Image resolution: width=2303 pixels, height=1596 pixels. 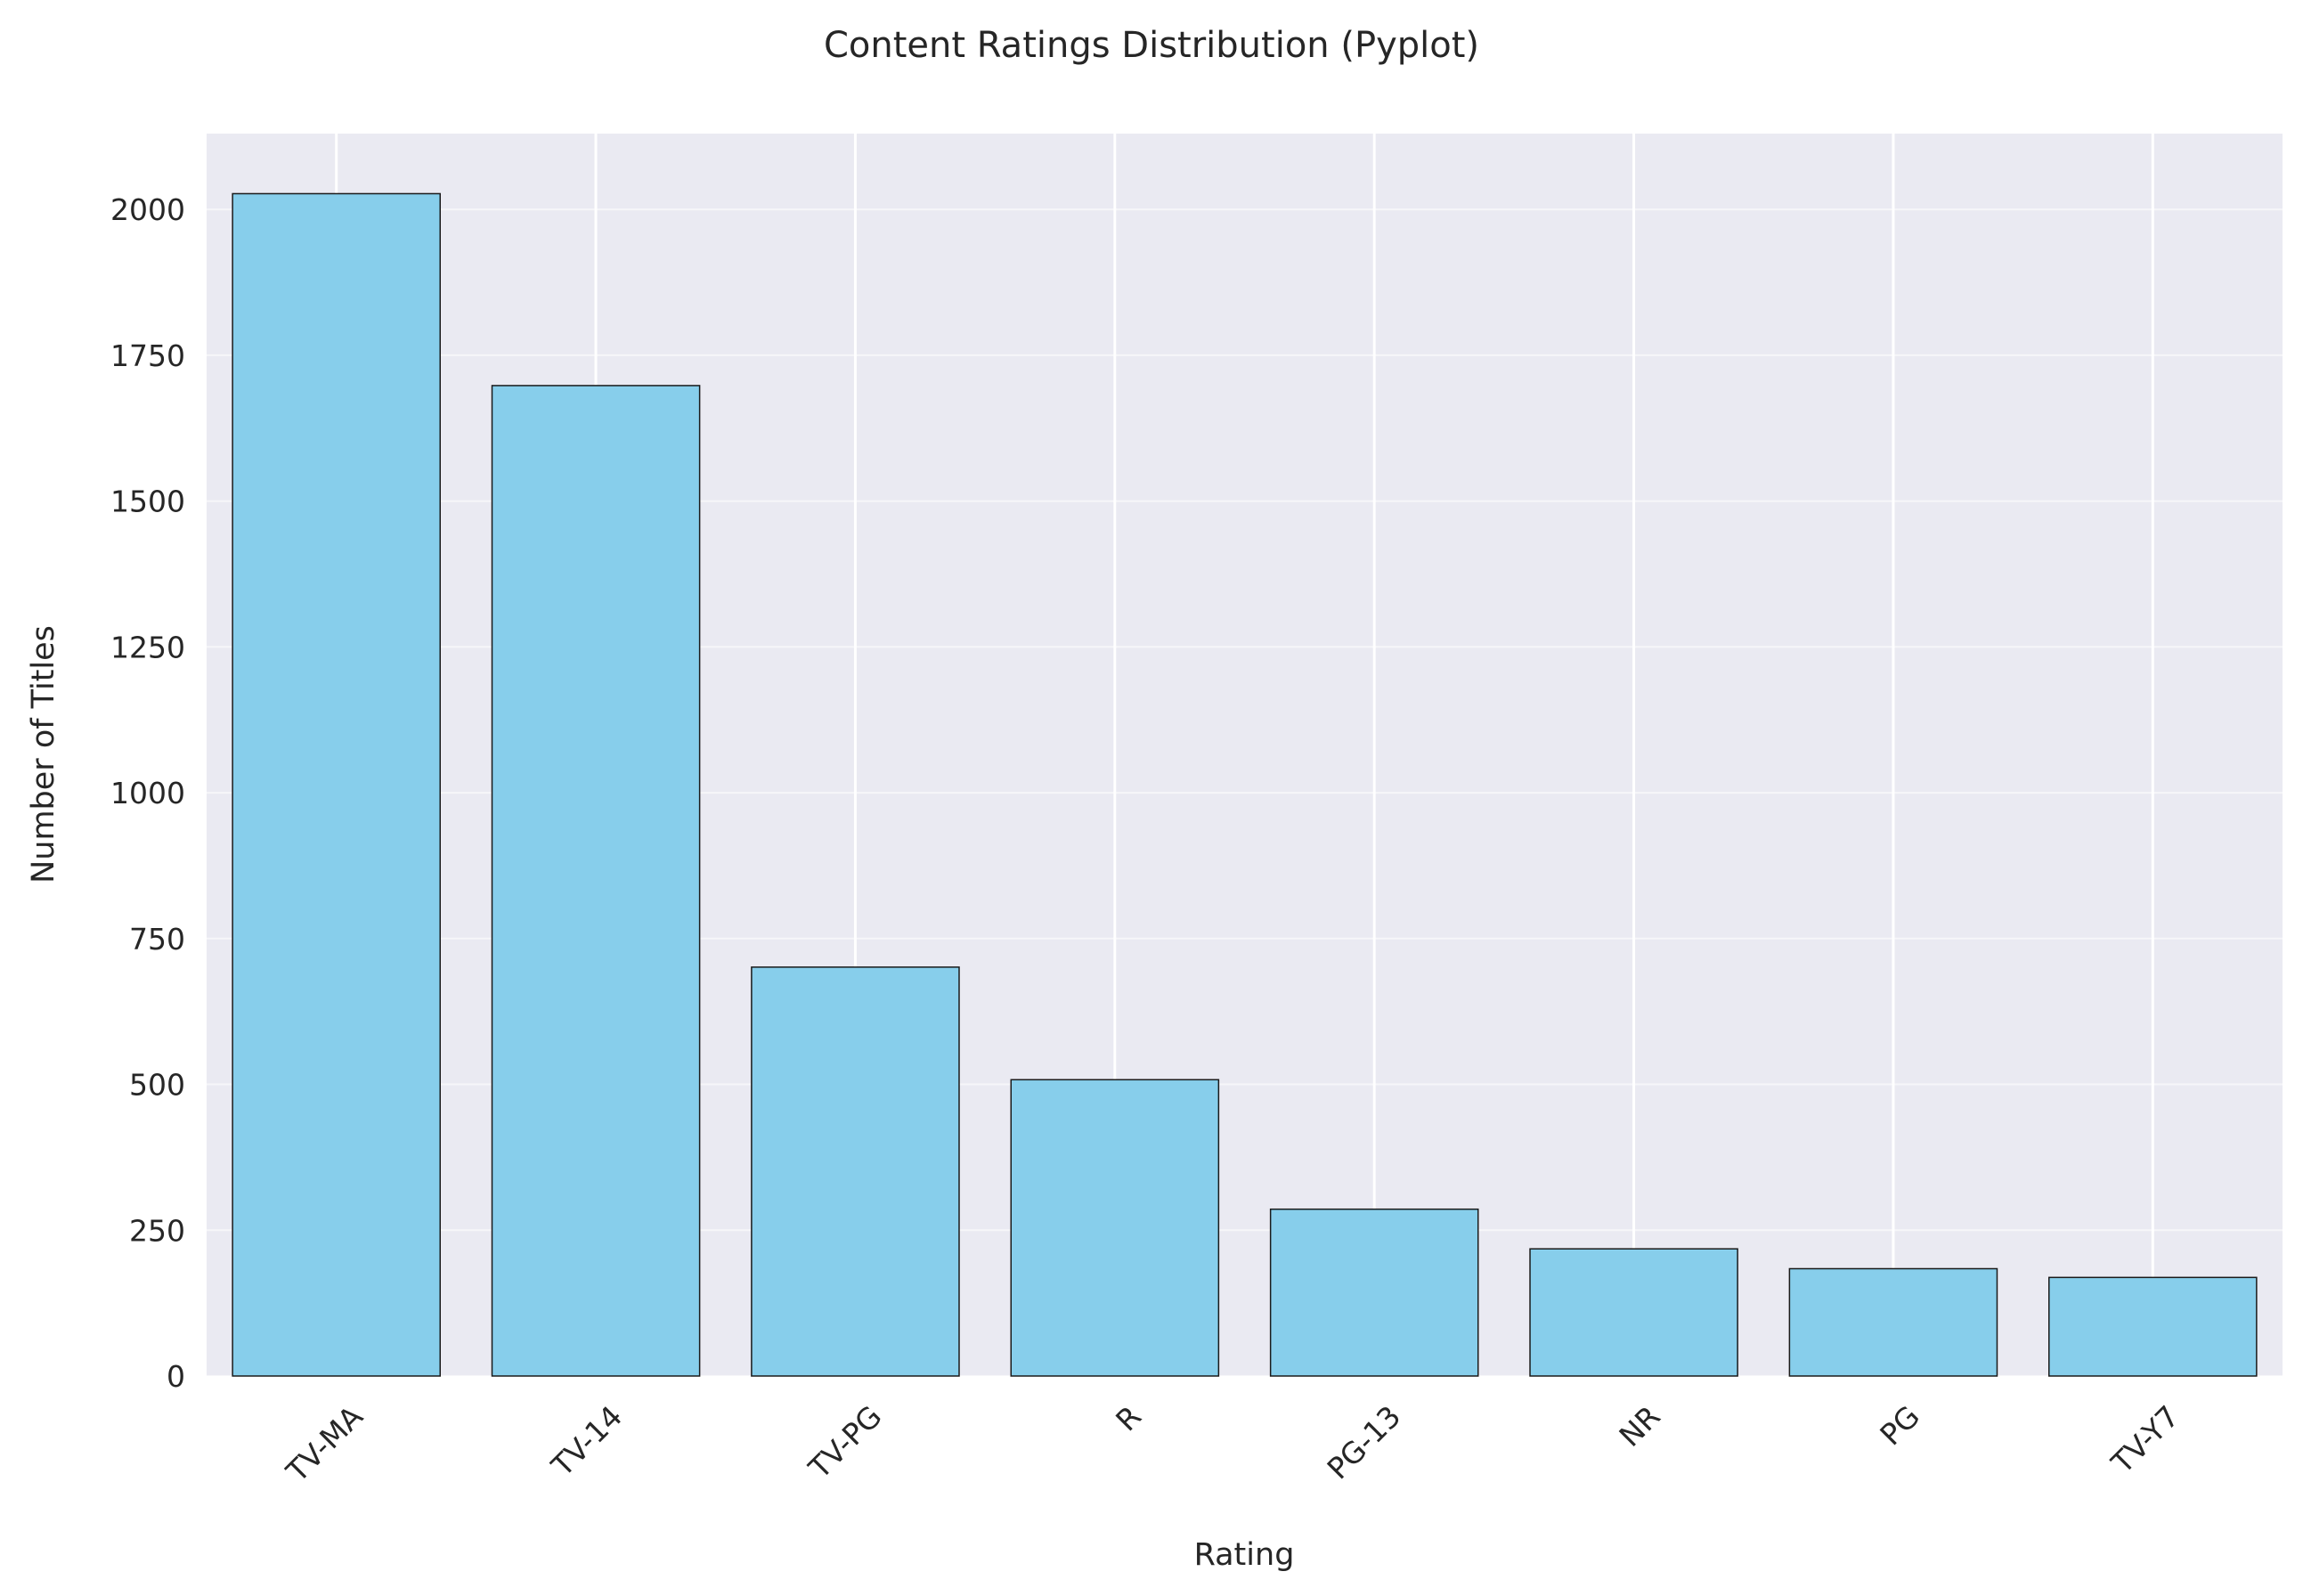 I want to click on x-tick-label: PG-13, so click(x=1365, y=1442).